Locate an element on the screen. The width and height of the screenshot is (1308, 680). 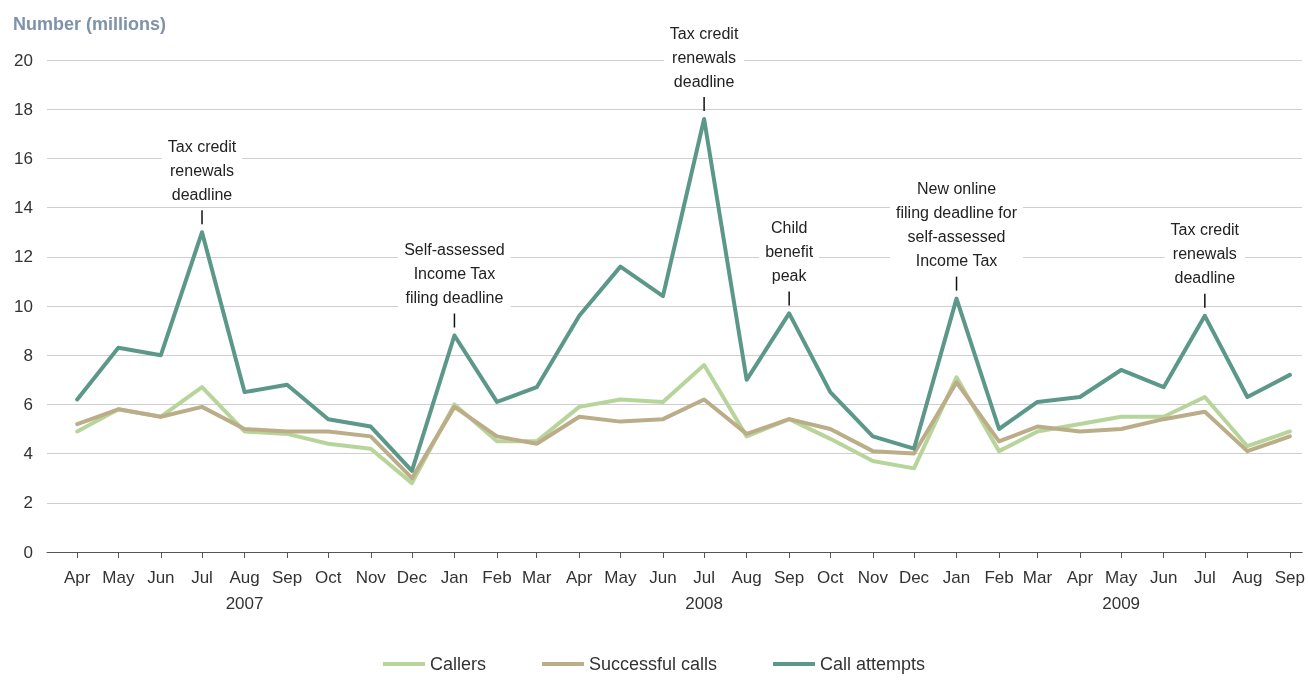
y-tick-label: 0 is located at coordinates (28, 552).